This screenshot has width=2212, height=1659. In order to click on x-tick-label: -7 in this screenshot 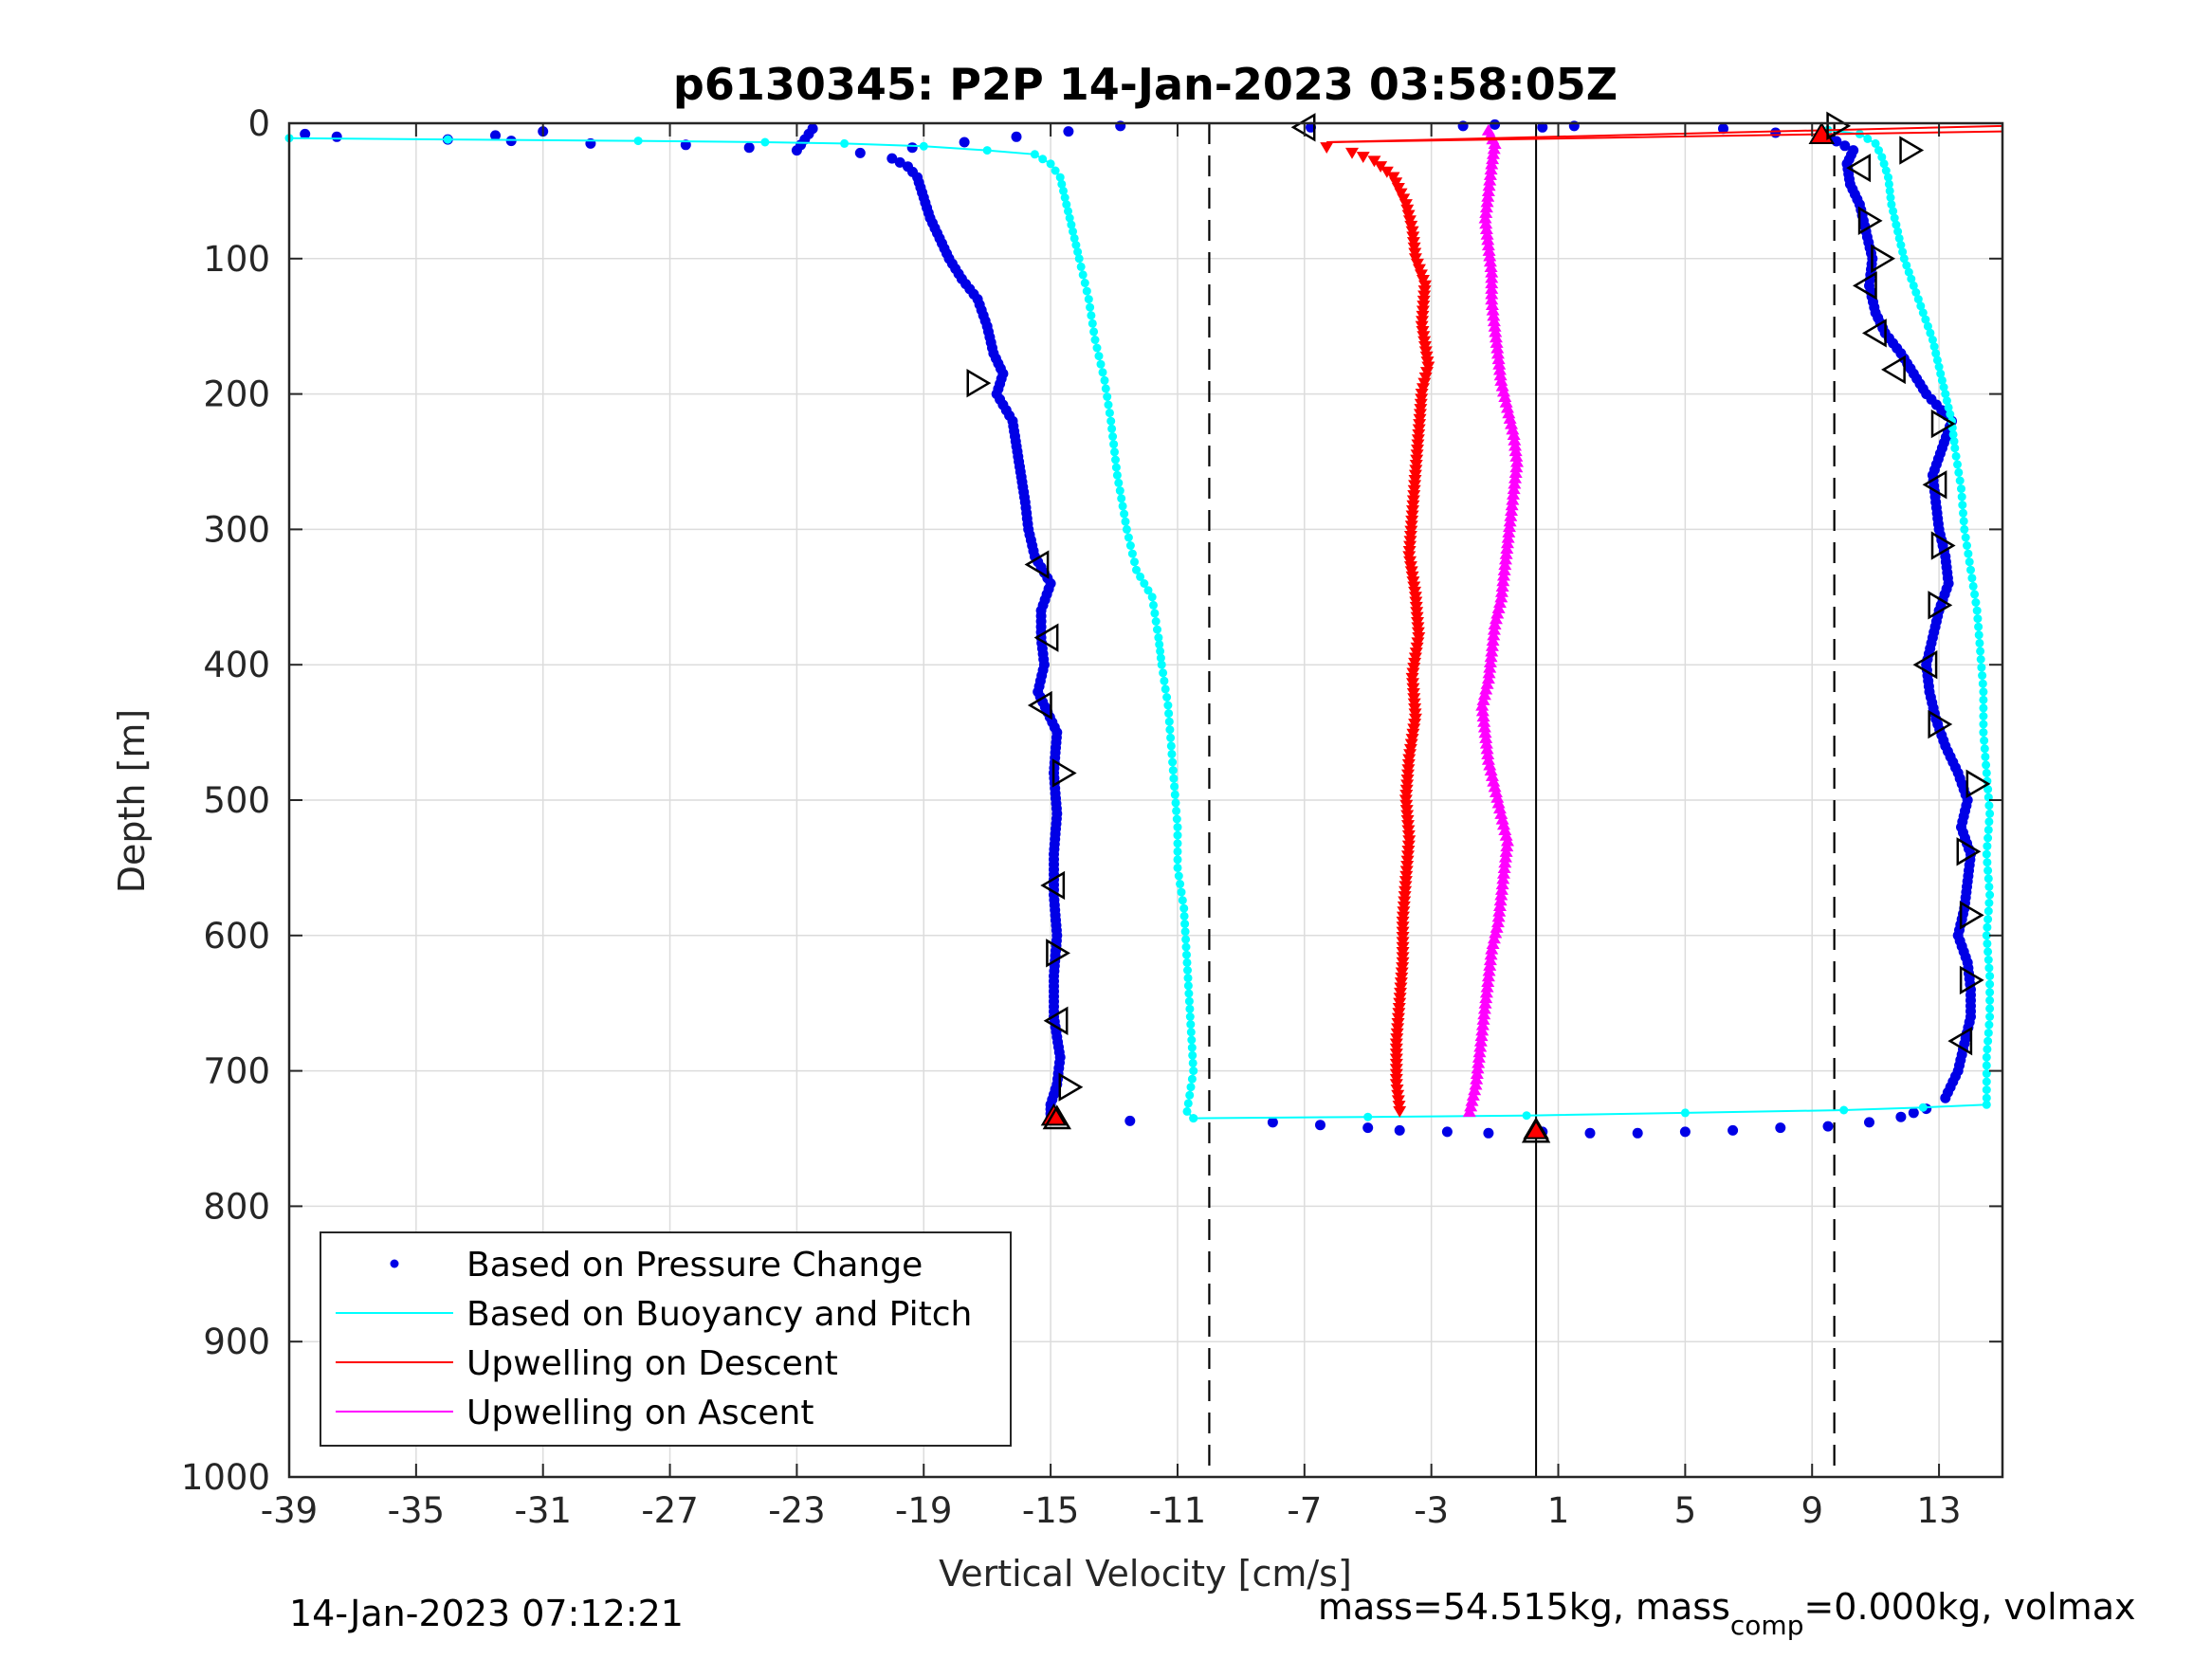, I will do `click(1304, 1510)`.